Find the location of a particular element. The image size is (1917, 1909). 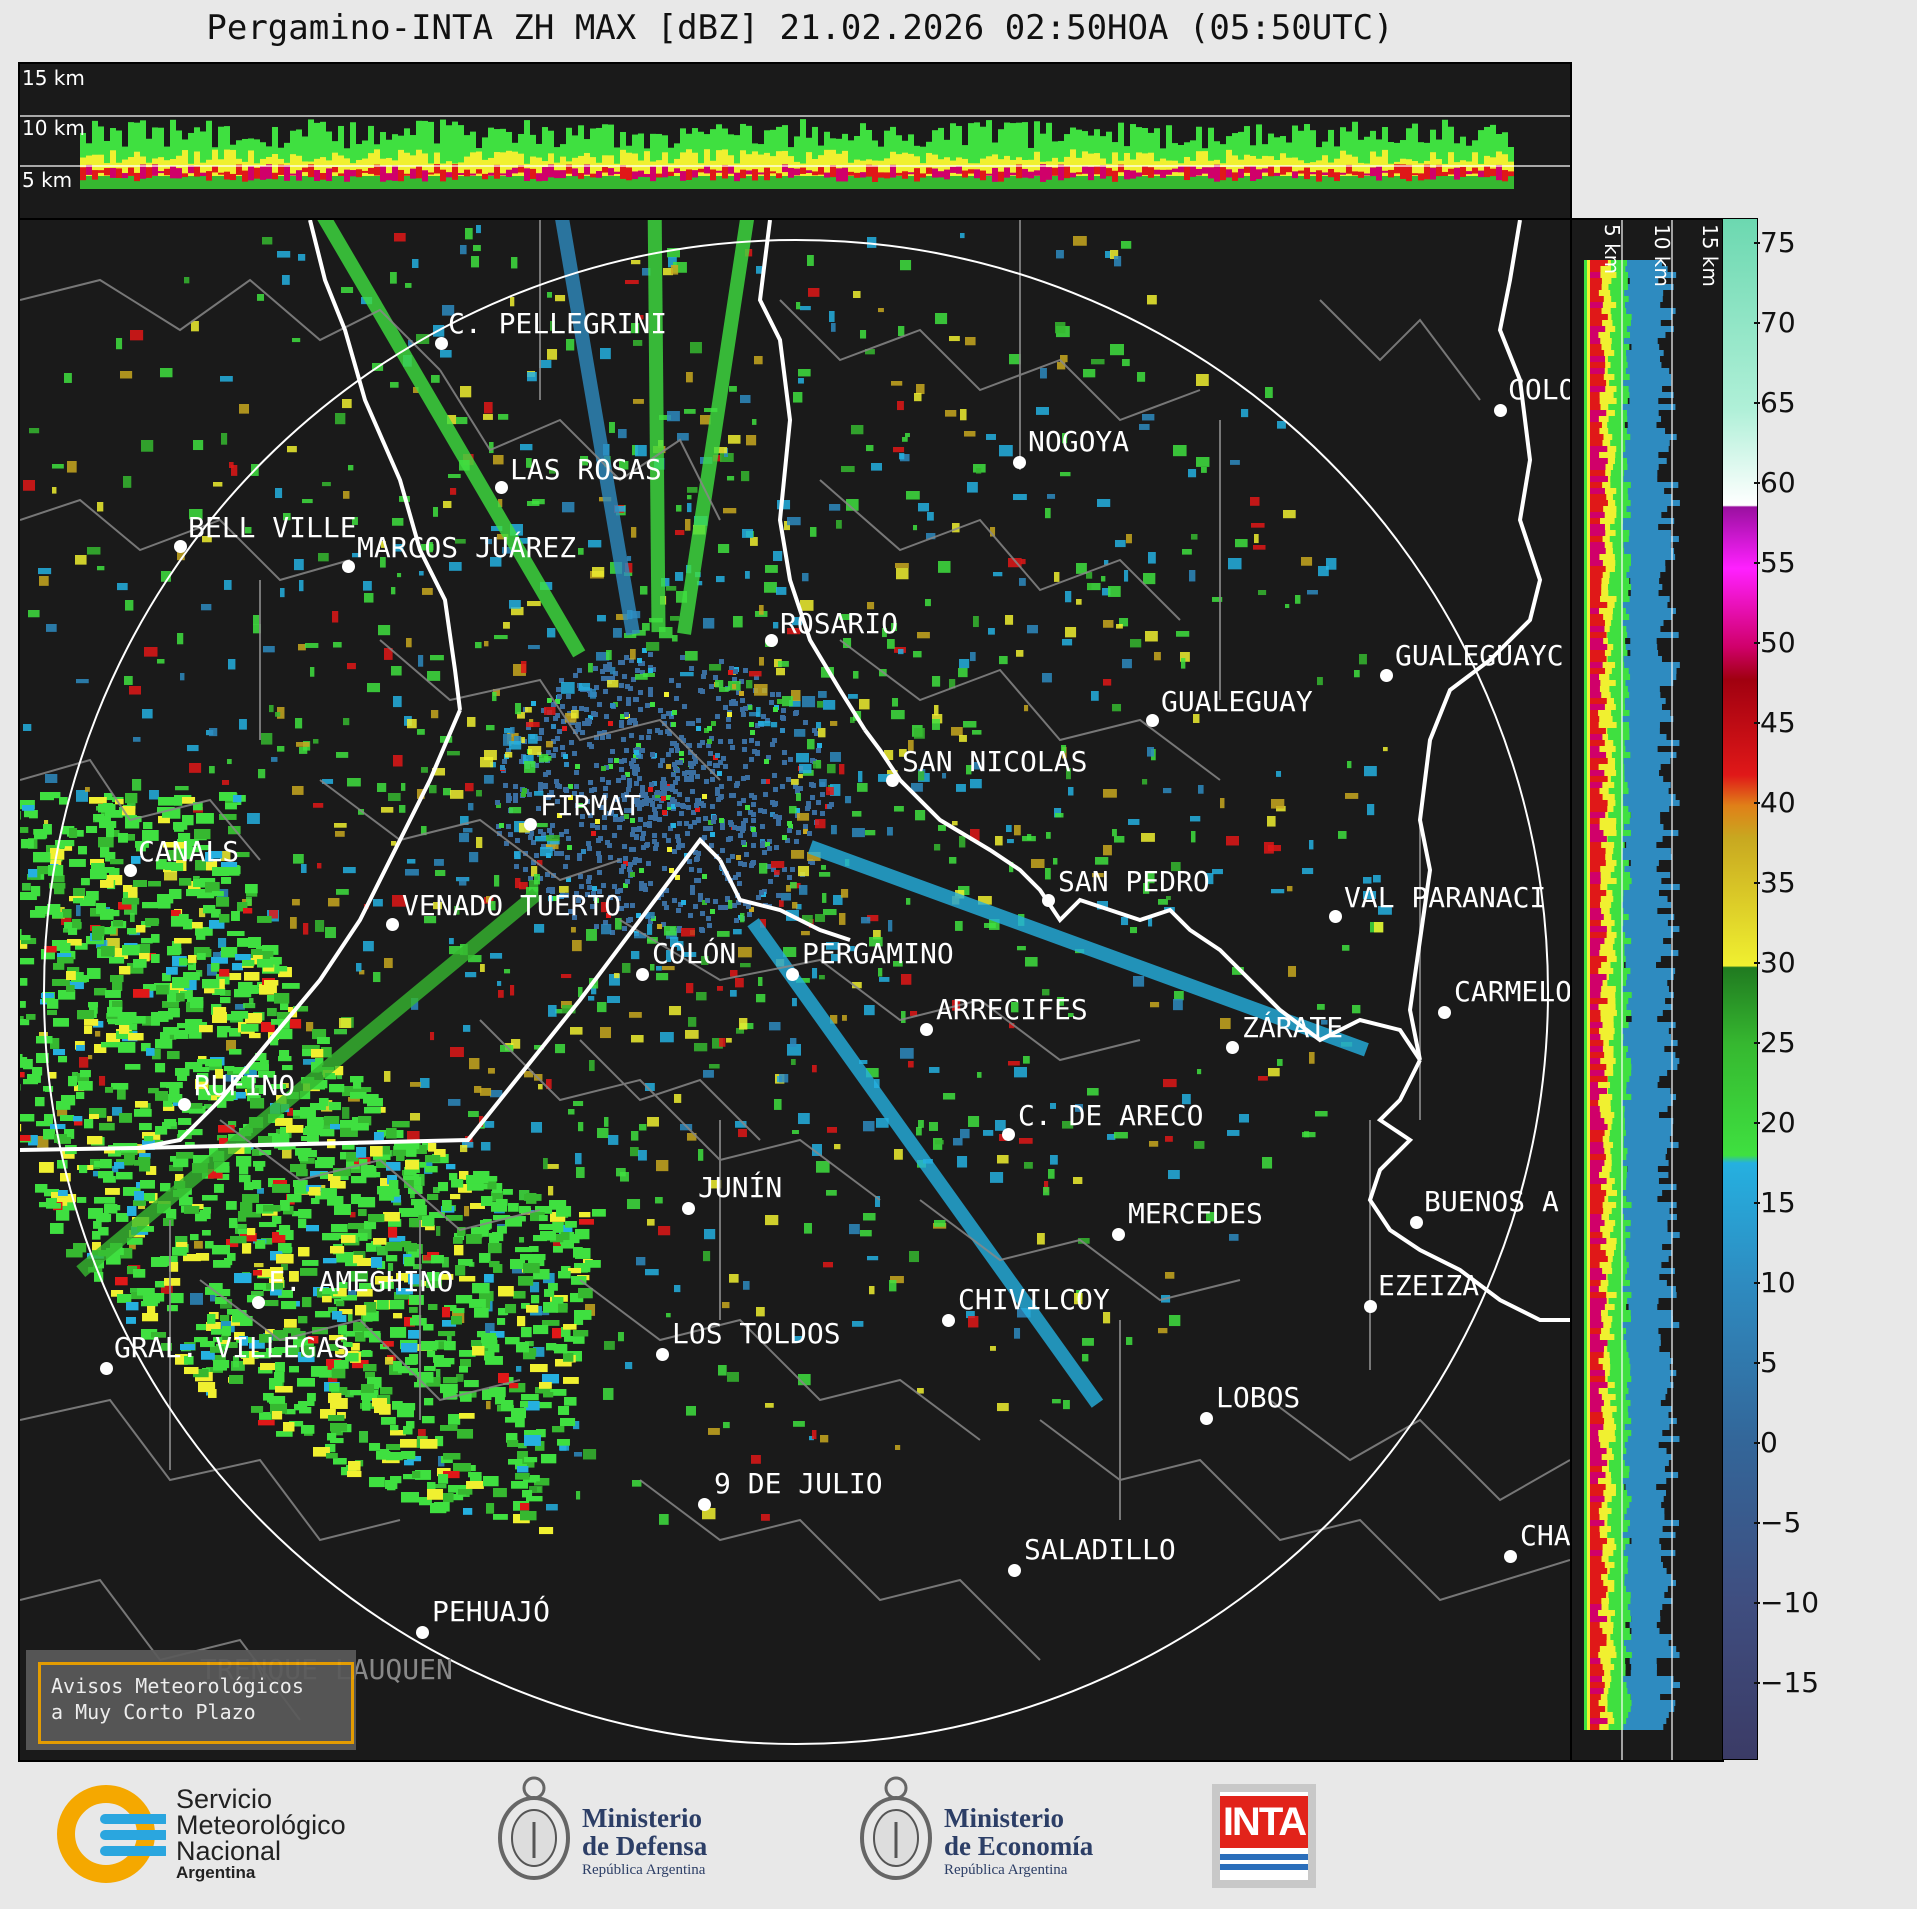

colorbar-tick: 70 is located at coordinates (1775, 322).